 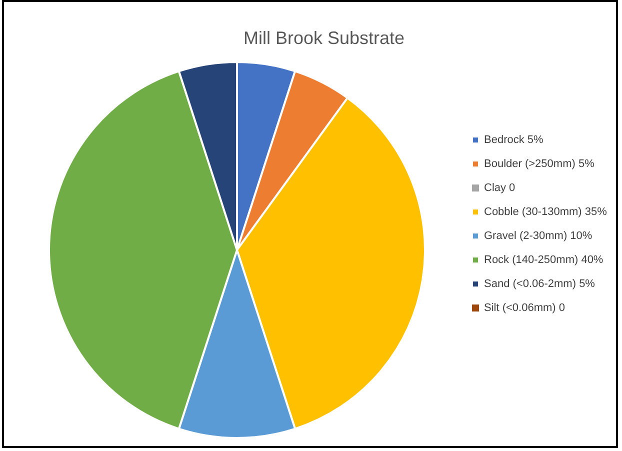 I want to click on legend-label: Clay 0, so click(x=500, y=188).